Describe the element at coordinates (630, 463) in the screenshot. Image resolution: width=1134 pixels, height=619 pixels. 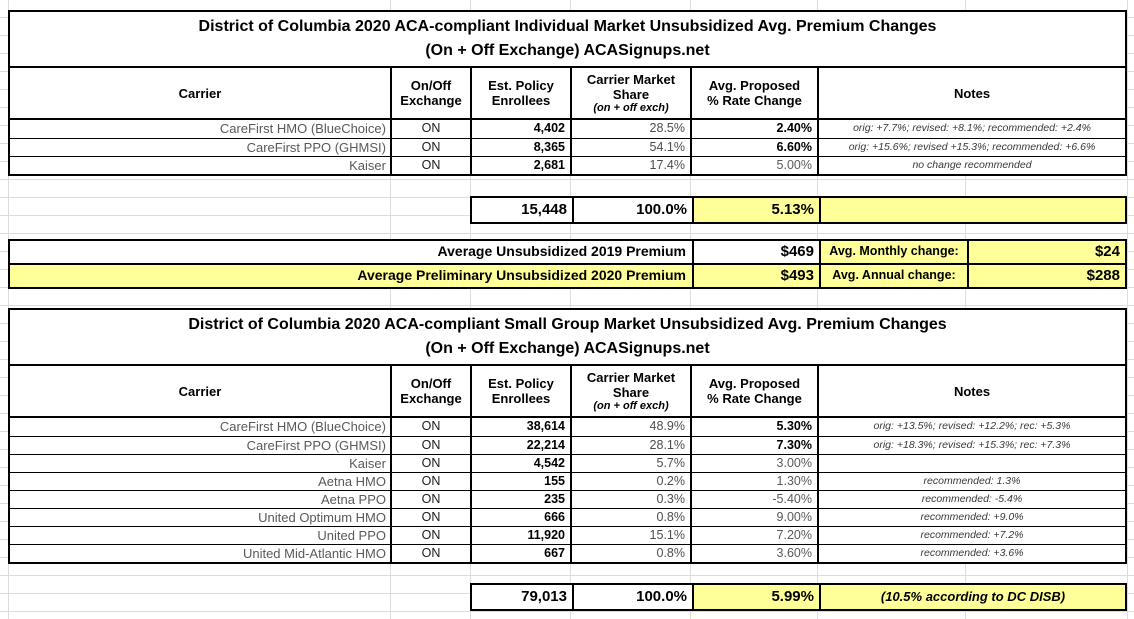
I see `market-share-cell: 5.7%` at that location.